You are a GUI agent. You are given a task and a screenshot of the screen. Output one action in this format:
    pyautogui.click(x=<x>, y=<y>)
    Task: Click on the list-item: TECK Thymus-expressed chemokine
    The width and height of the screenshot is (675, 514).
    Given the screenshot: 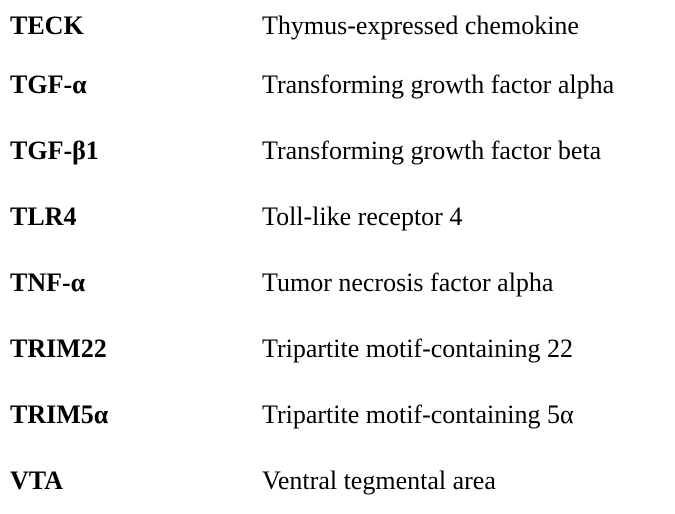 What is the action you would take?
    pyautogui.click(x=340, y=26)
    